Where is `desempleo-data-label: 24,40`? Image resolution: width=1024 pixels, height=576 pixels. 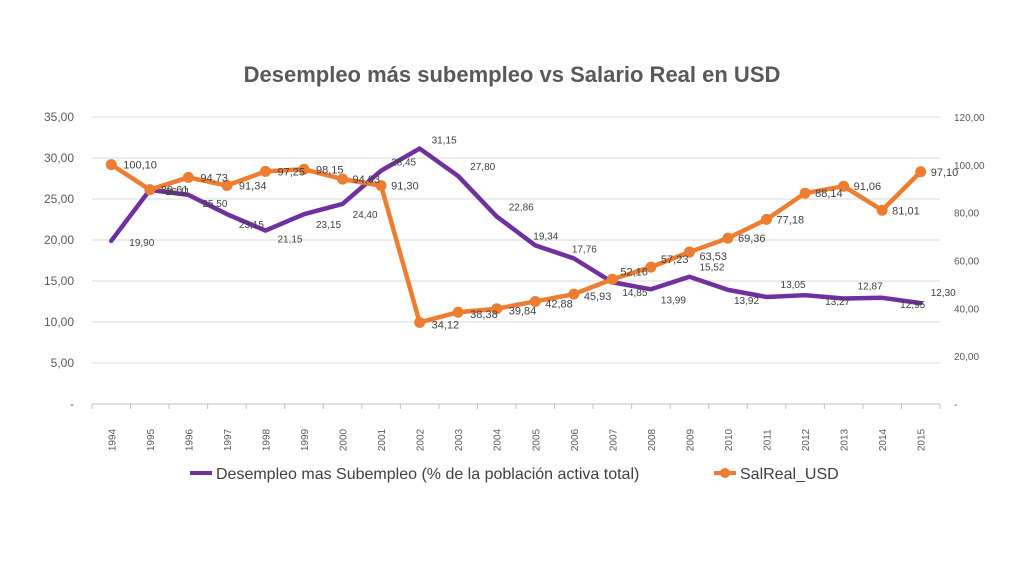
desempleo-data-label: 24,40 is located at coordinates (365, 215).